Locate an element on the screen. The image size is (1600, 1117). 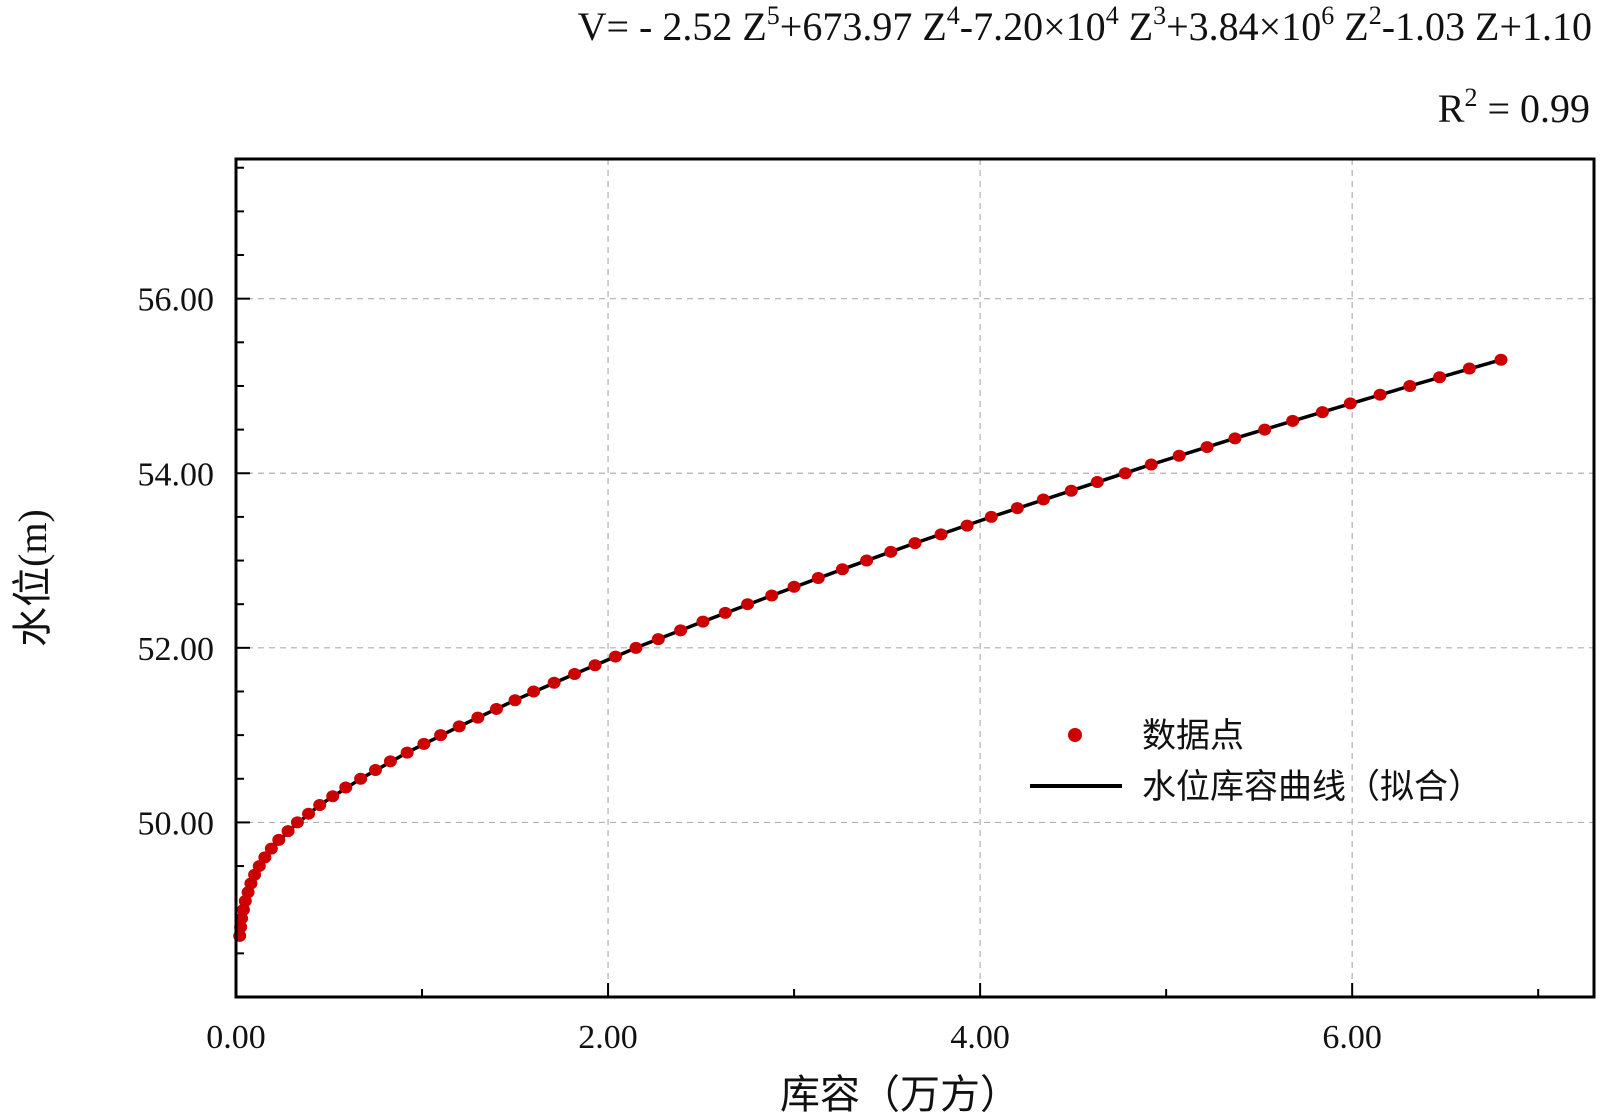
y-tick-label: 56.00 is located at coordinates (176, 300).